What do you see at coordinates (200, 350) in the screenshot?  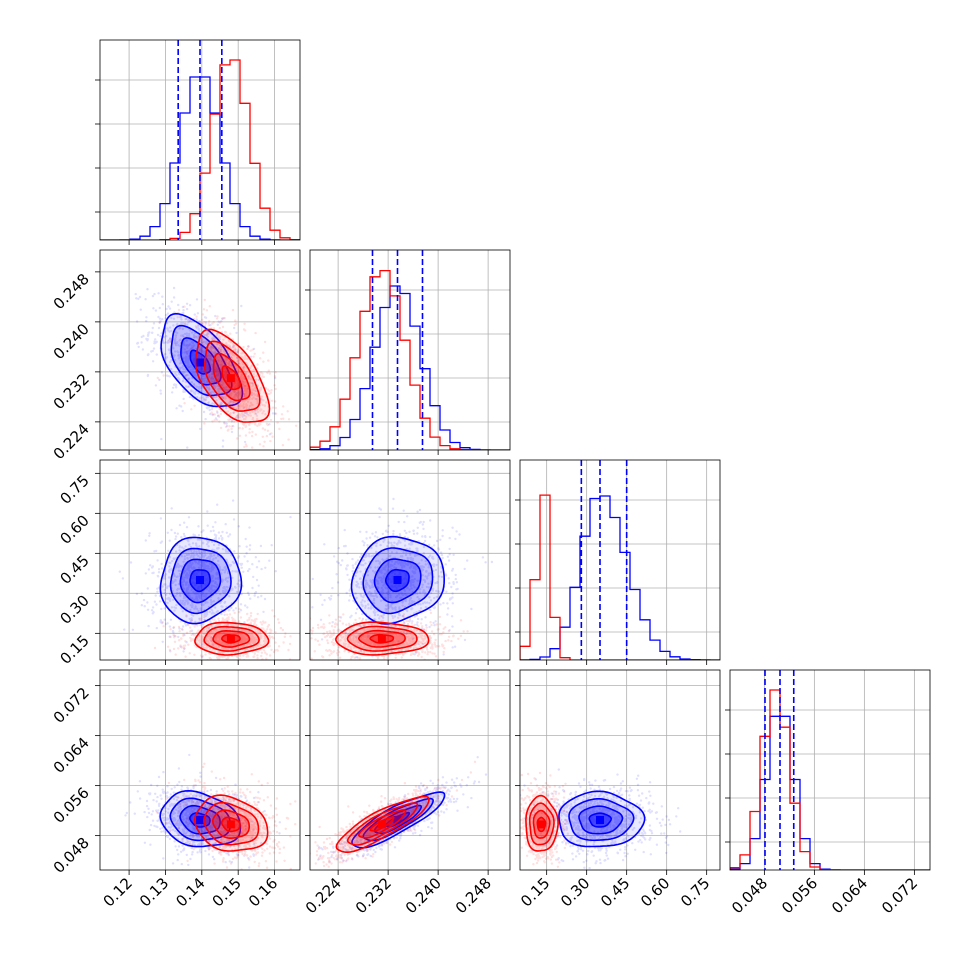 I see `panel-frame` at bounding box center [200, 350].